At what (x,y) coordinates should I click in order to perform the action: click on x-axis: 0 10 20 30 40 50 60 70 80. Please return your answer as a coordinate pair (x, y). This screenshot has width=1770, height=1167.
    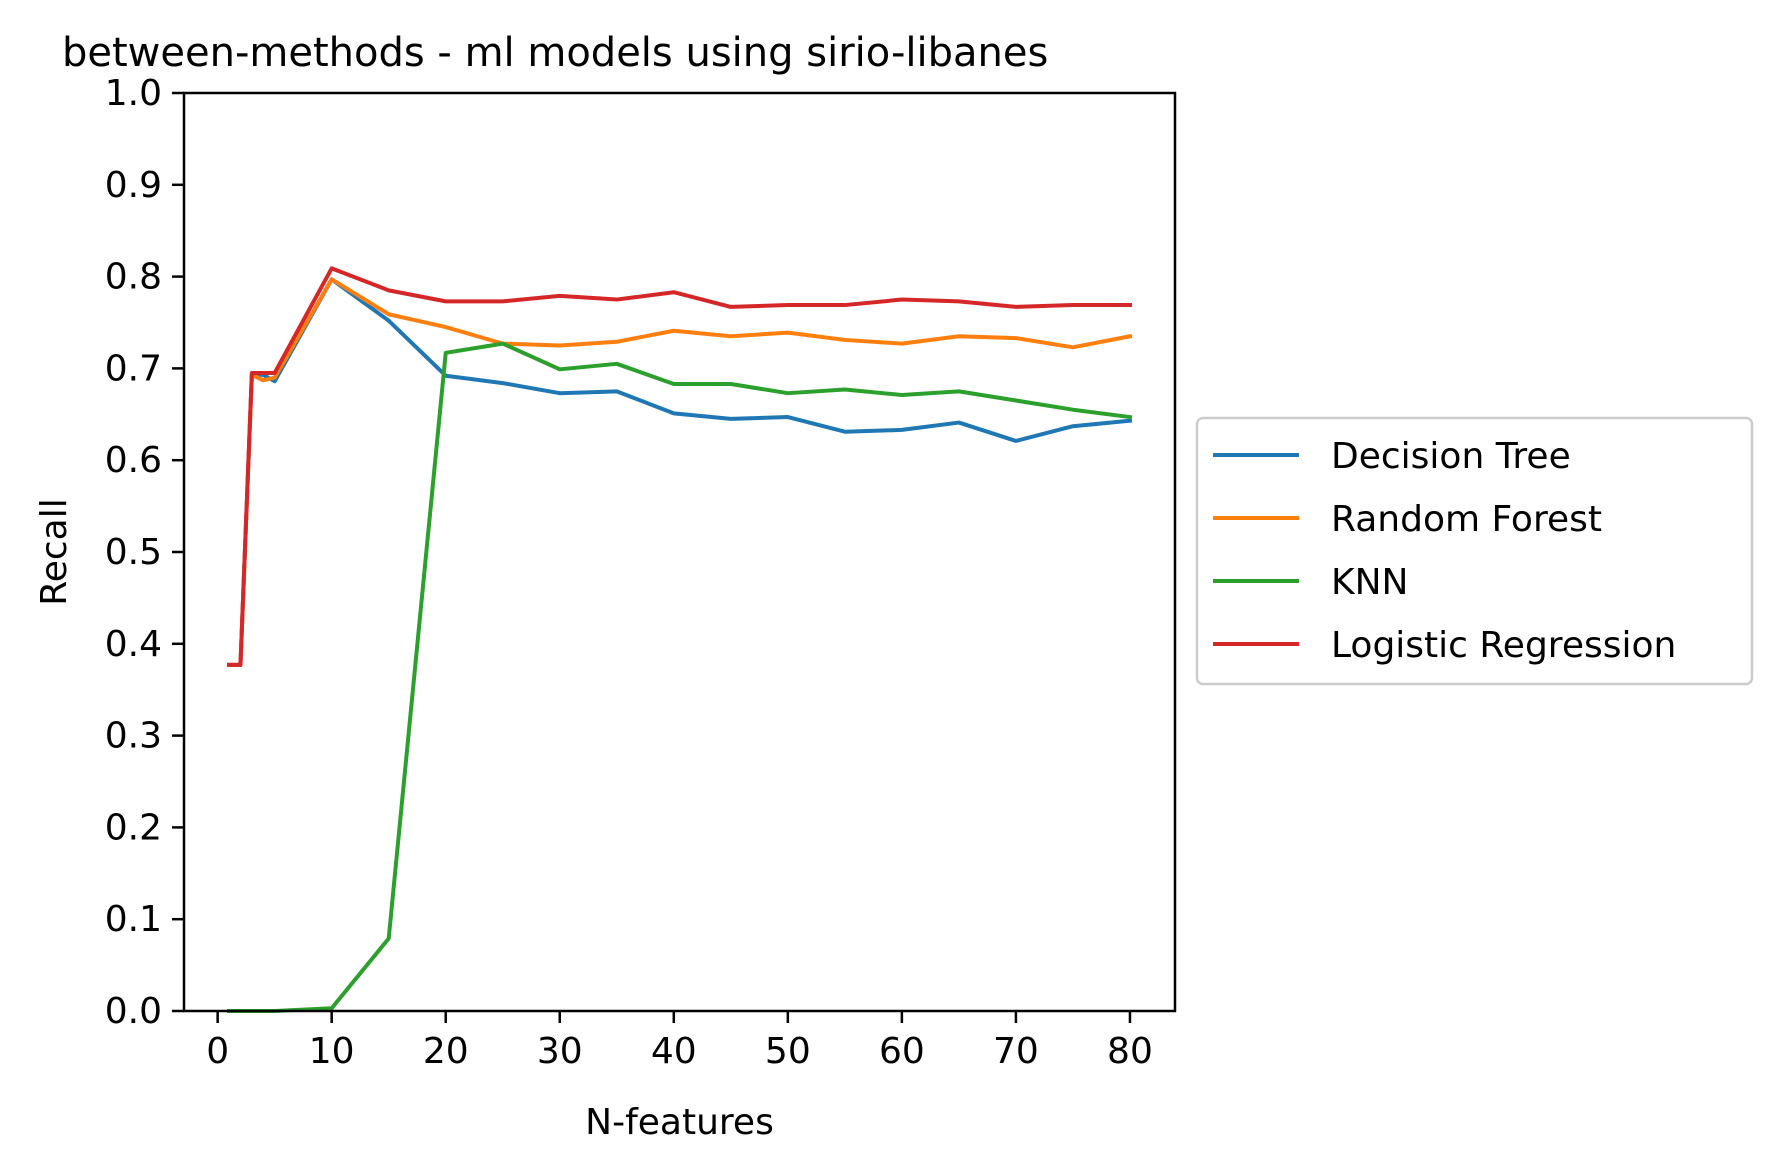
    Looking at the image, I should click on (679, 1041).